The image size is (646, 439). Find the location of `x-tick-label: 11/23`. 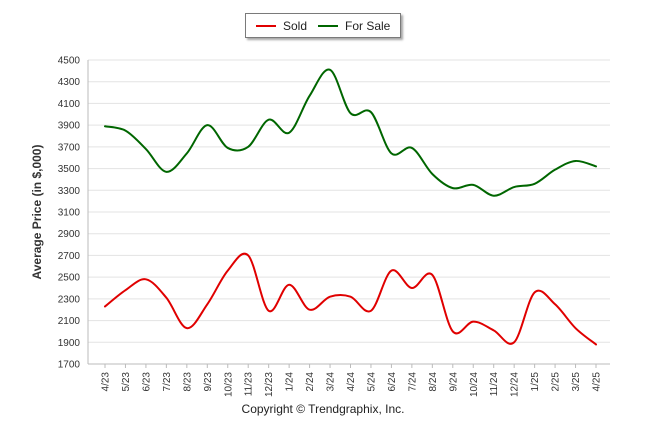

x-tick-label: 11/23 is located at coordinates (249, 384).